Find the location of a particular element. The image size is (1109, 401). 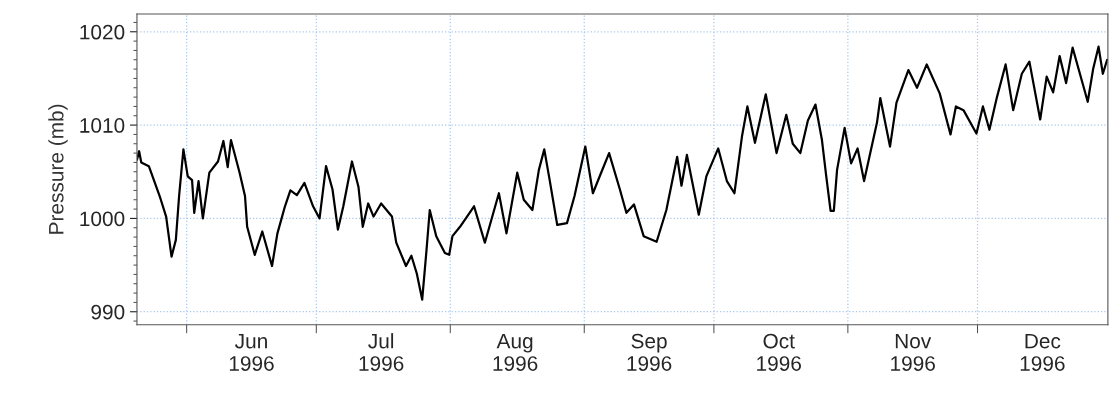

x-tick-label: Oct 1996 is located at coordinates (779, 352).